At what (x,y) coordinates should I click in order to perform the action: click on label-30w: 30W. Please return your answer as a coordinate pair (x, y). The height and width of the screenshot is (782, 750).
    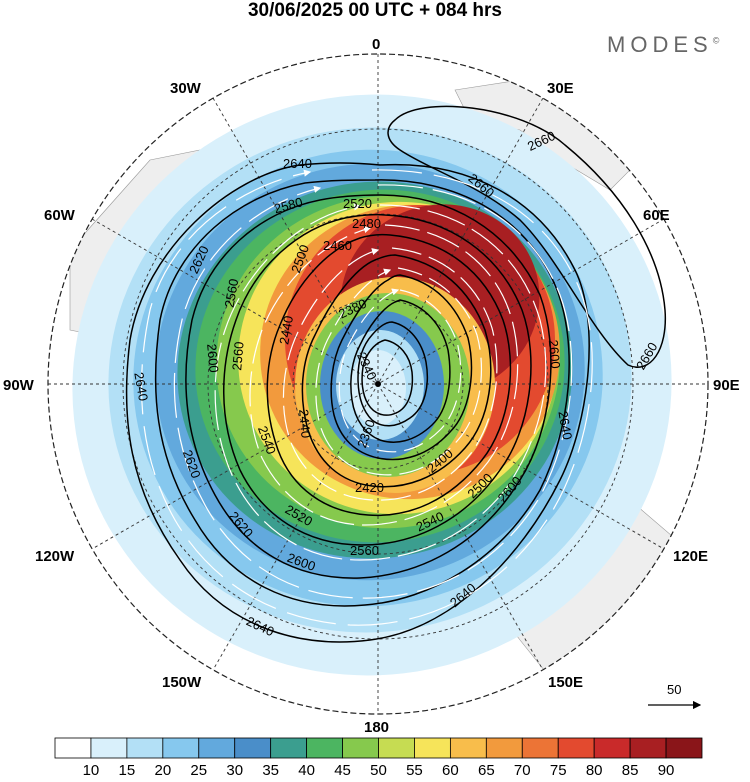
    Looking at the image, I should click on (186, 88).